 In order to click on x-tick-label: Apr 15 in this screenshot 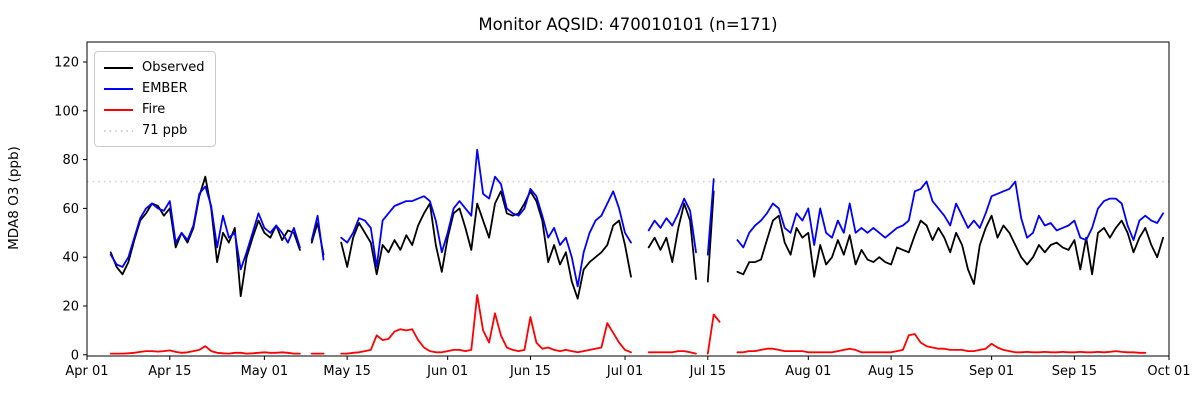, I will do `click(169, 371)`.